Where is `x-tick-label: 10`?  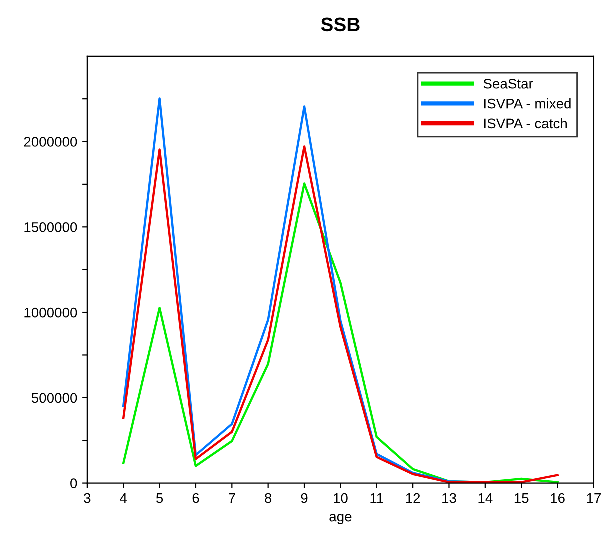
x-tick-label: 10 is located at coordinates (341, 498).